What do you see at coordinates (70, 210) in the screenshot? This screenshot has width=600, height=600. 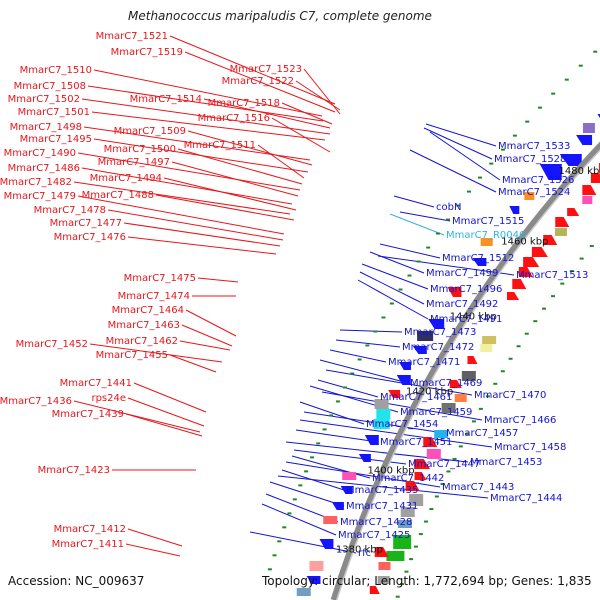 I see `gene-label: MmarC7_1478` at bounding box center [70, 210].